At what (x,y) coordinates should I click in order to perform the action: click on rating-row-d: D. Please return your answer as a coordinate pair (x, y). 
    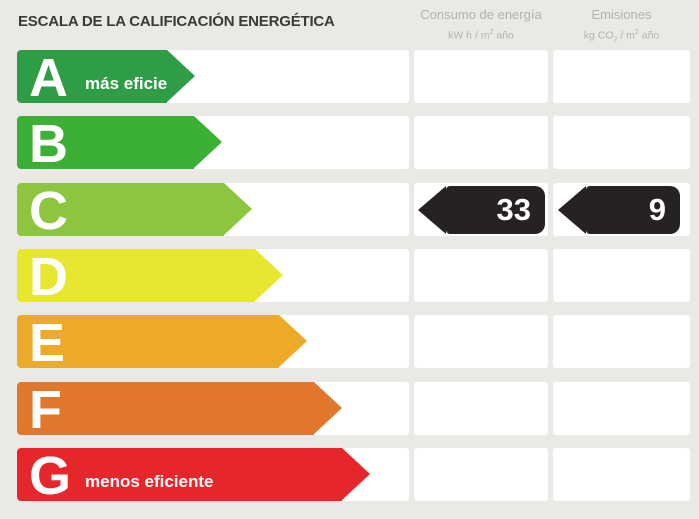
    Looking at the image, I should click on (349, 277).